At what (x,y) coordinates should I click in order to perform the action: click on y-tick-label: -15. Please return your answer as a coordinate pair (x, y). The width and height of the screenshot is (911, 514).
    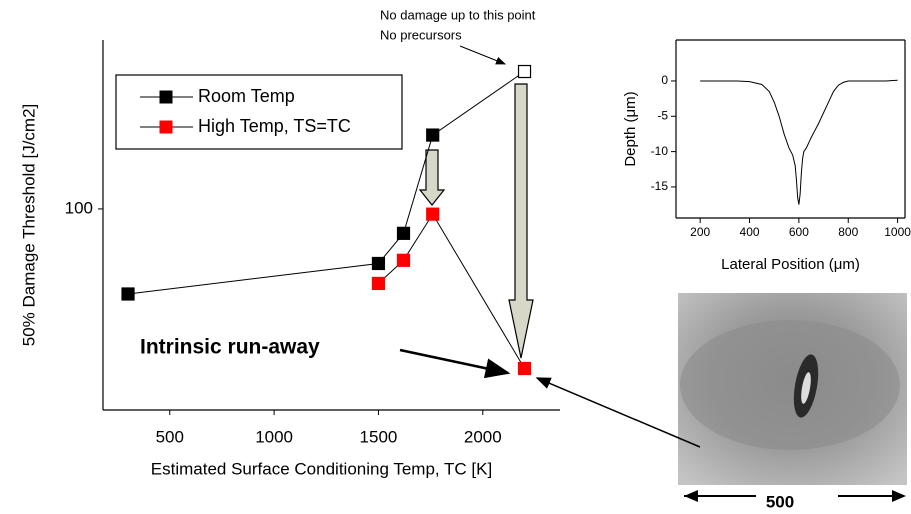
    Looking at the image, I should click on (660, 186).